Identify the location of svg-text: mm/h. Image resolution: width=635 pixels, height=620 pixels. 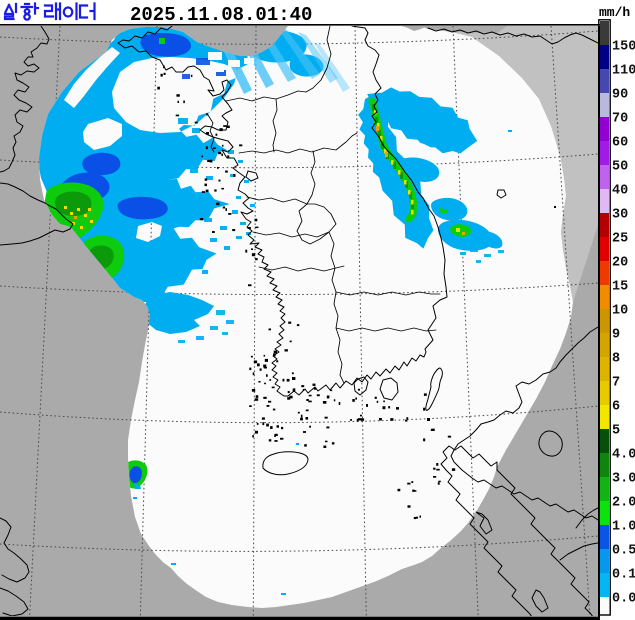
(614, 12).